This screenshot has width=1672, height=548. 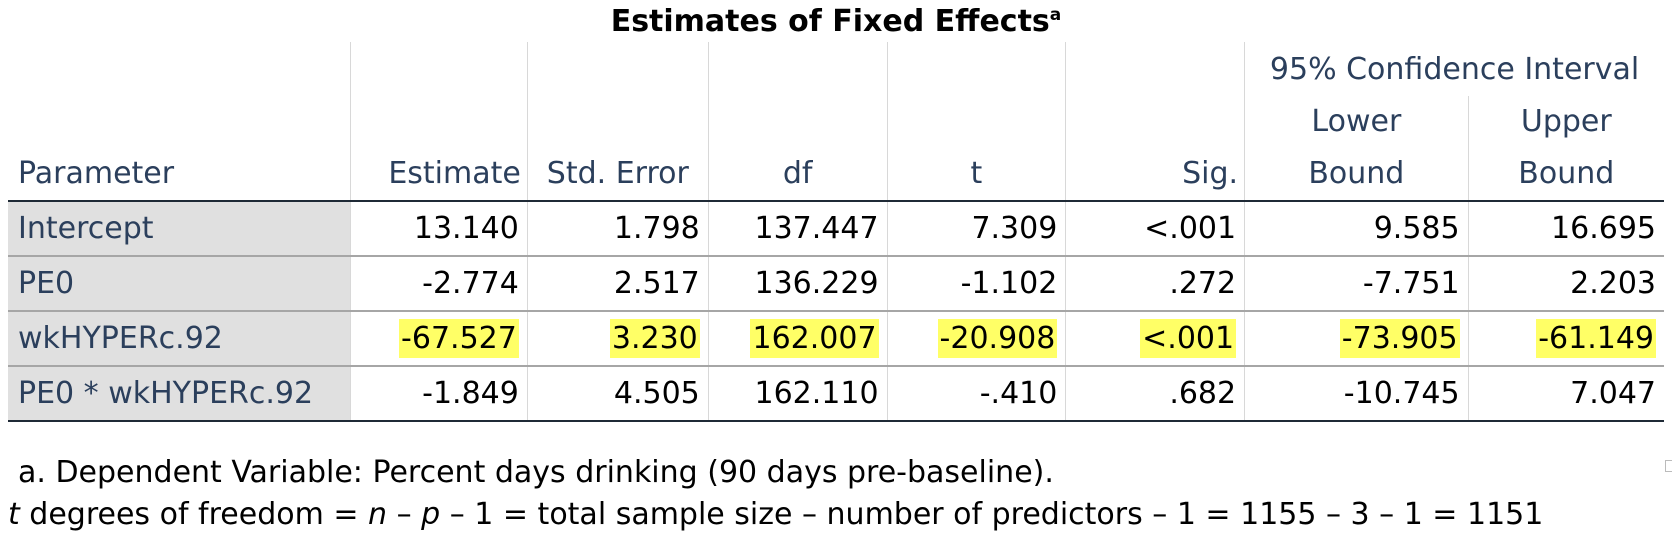 I want to click on header-sig: Sig., so click(x=1155, y=175).